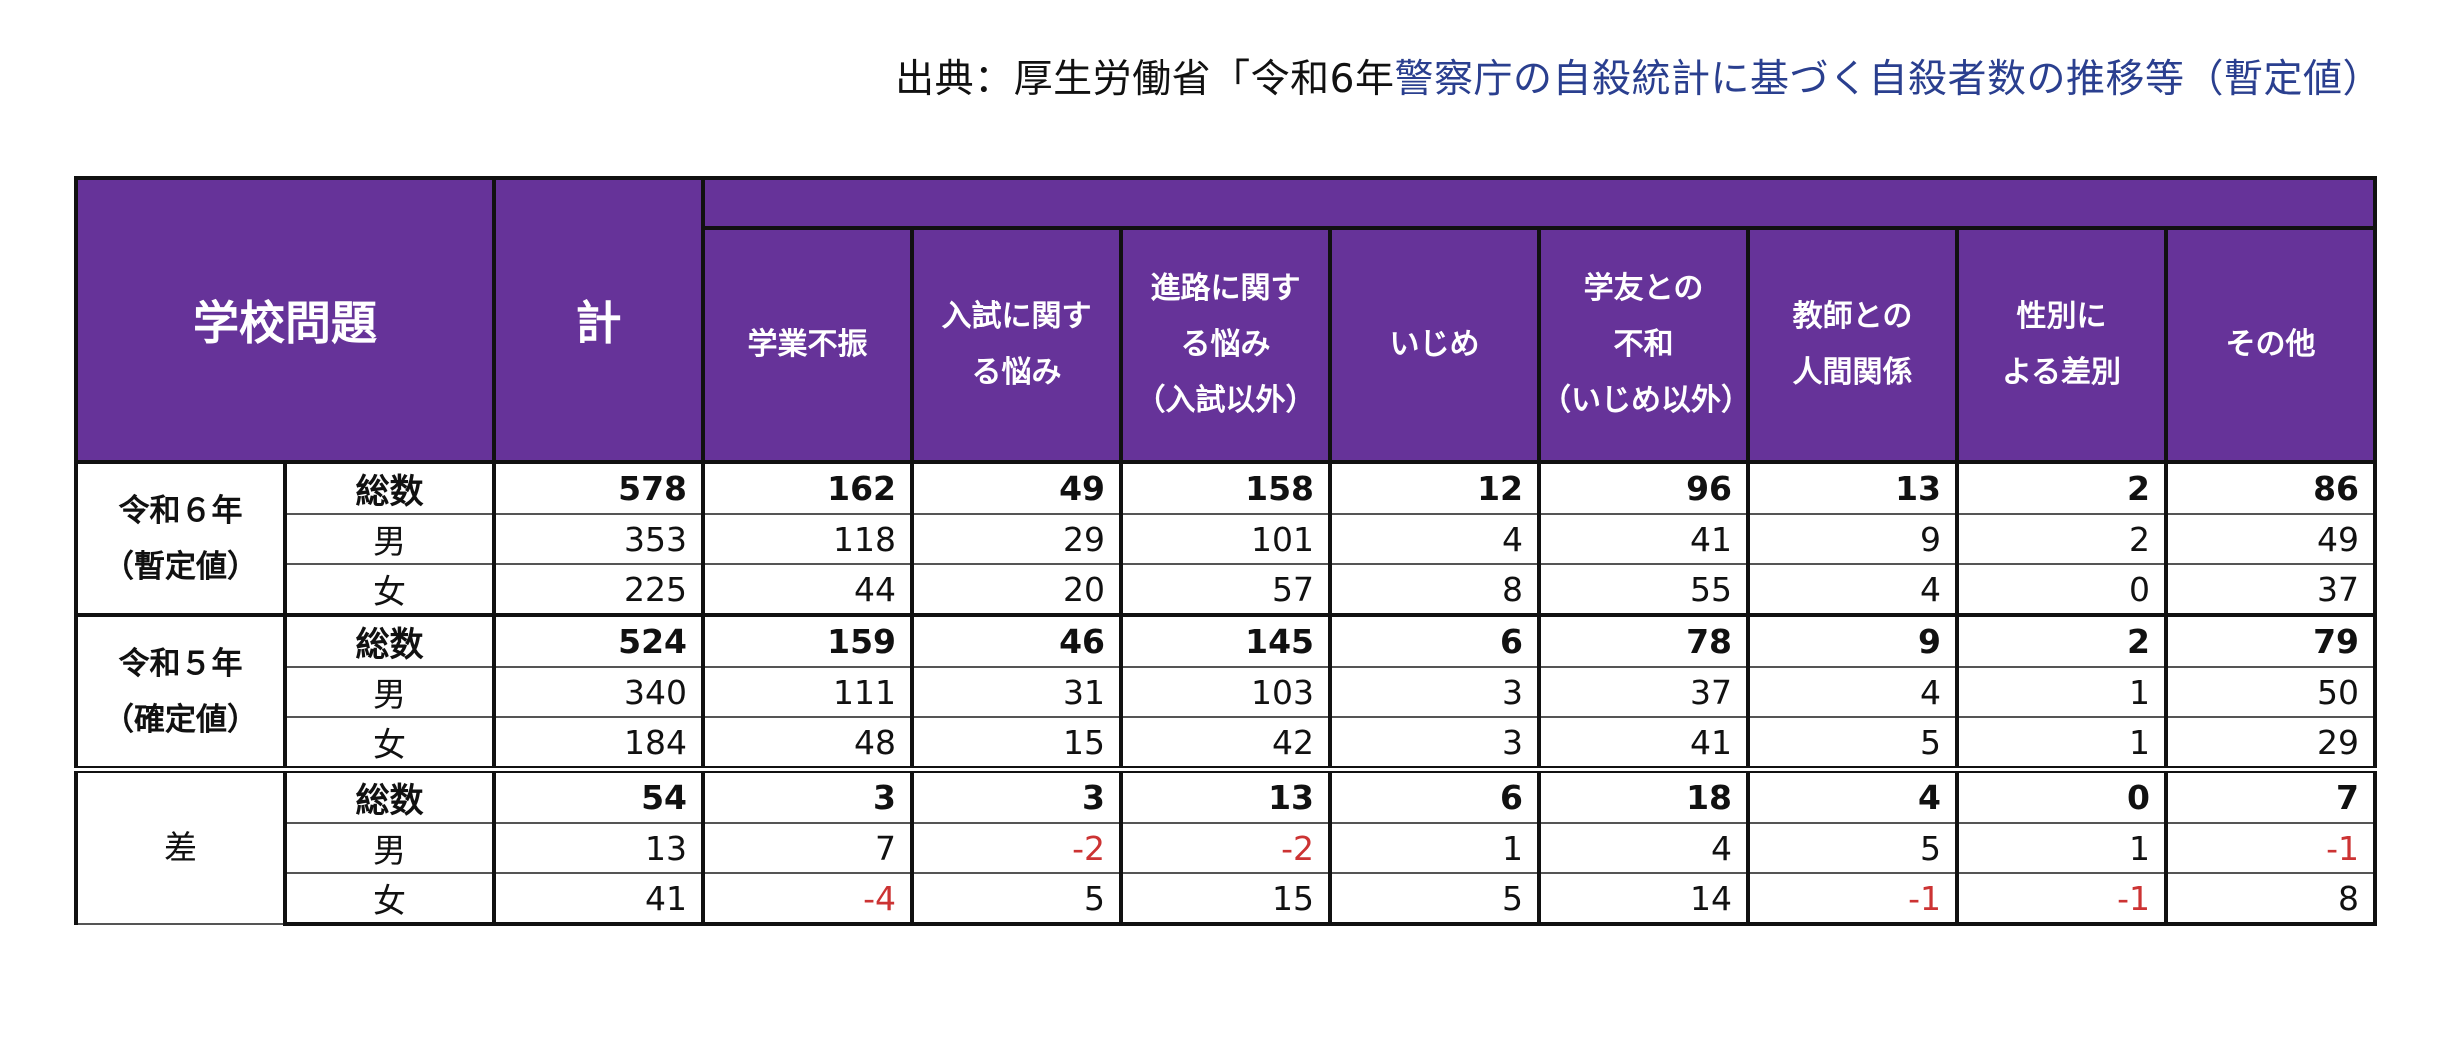 The image size is (2456, 1063). I want to click on table-cell: 50, so click(2270, 692).